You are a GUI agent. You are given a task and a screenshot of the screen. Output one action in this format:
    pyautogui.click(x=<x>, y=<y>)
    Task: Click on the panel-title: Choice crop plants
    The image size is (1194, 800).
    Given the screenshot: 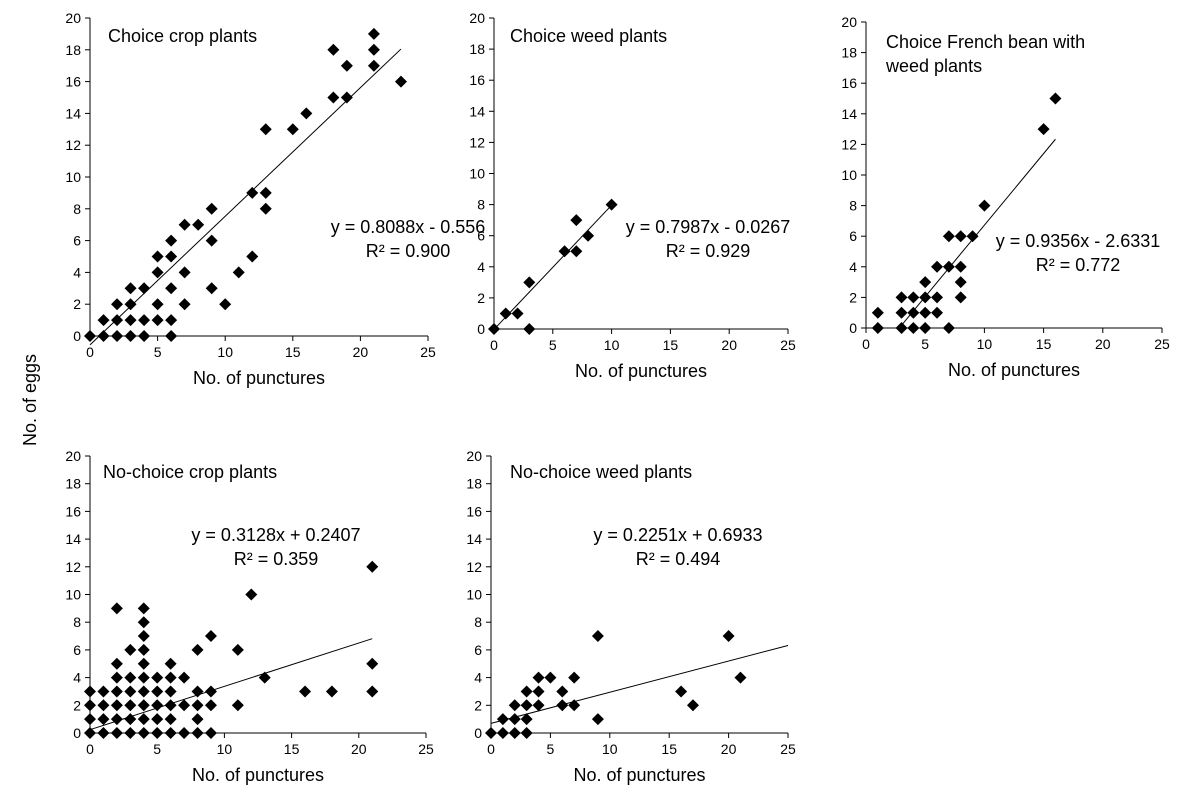 What is the action you would take?
    pyautogui.click(x=182, y=36)
    